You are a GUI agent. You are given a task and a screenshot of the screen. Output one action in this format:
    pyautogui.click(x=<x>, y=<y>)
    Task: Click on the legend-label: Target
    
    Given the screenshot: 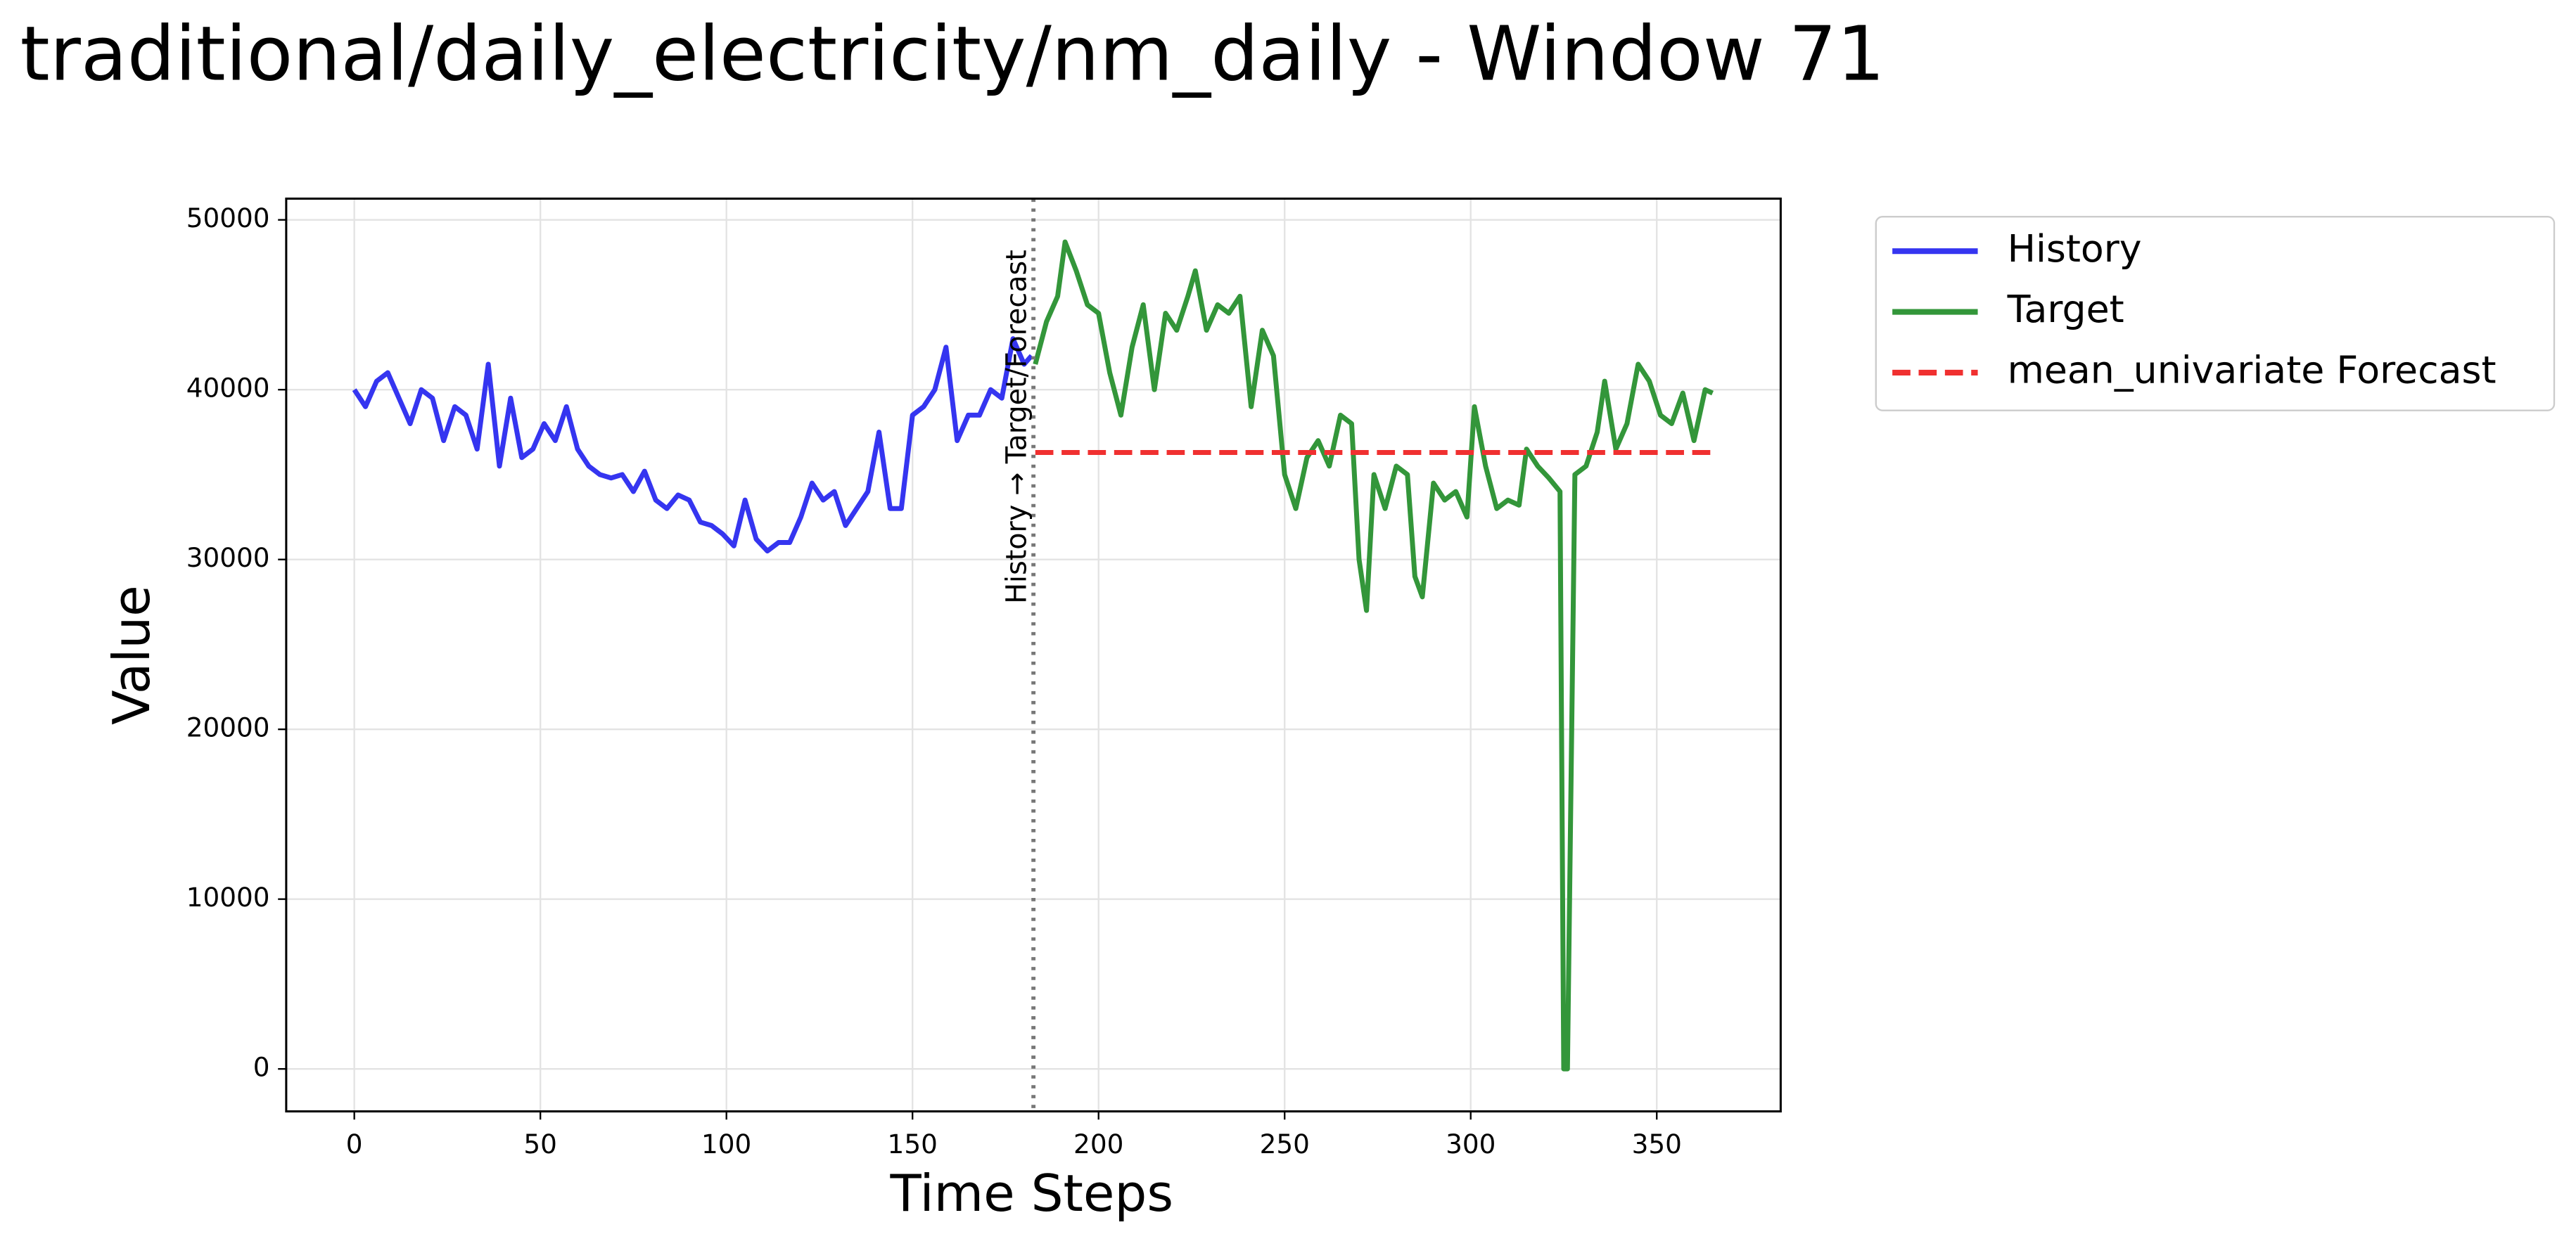 What is the action you would take?
    pyautogui.click(x=2065, y=309)
    